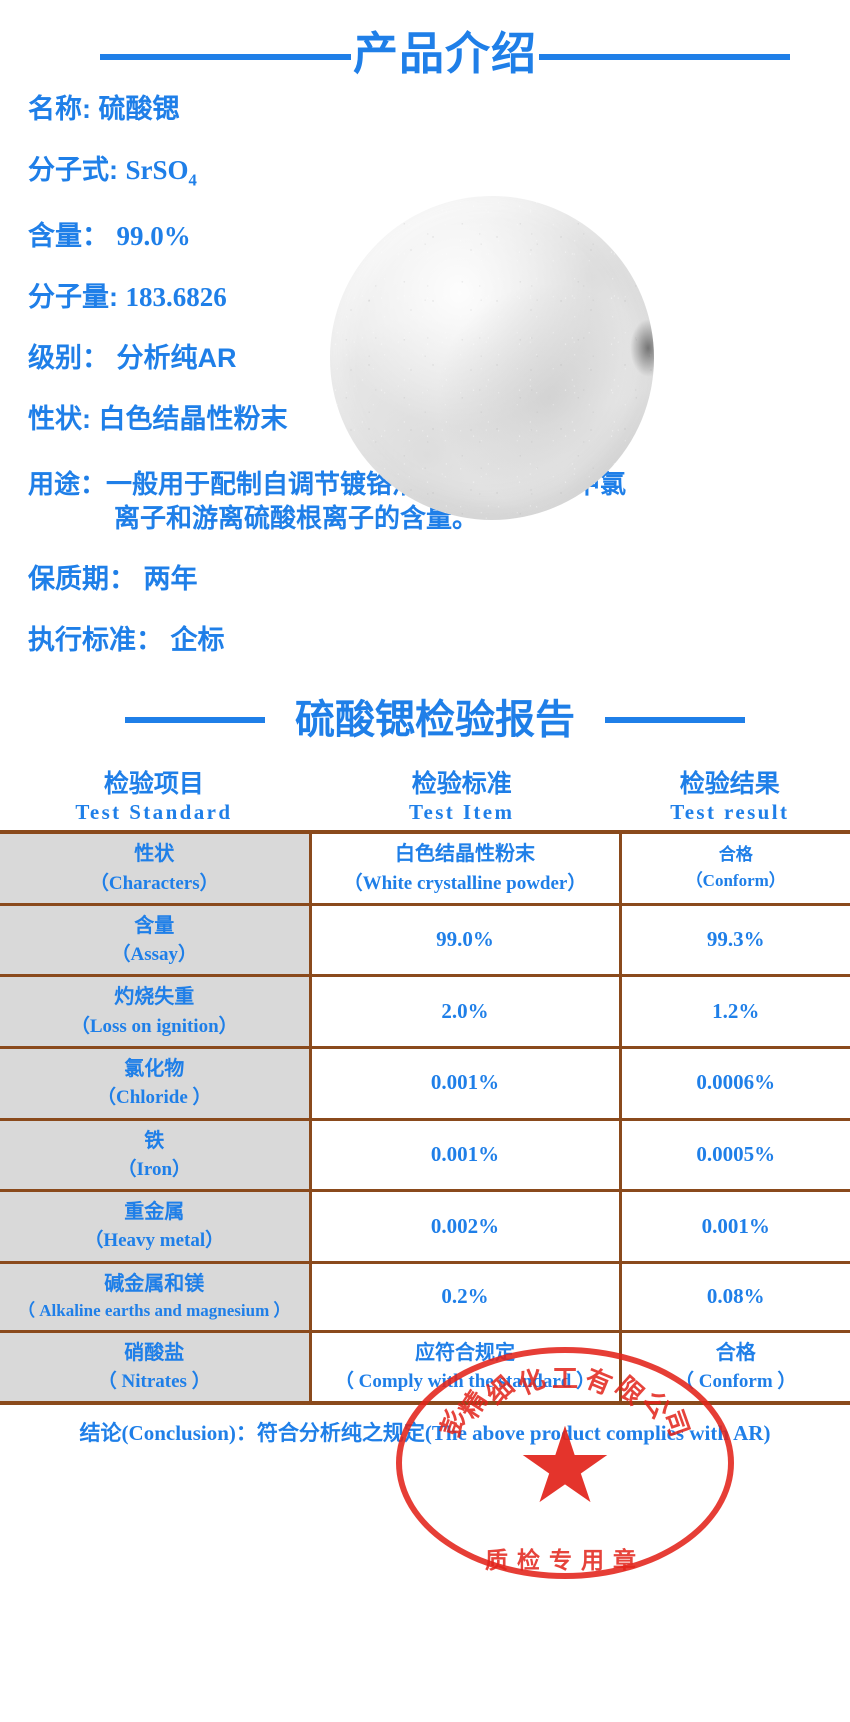 The image size is (850, 1722). What do you see at coordinates (462, 797) in the screenshot?
I see `column-header-test-item: 检验标准 Test Item` at bounding box center [462, 797].